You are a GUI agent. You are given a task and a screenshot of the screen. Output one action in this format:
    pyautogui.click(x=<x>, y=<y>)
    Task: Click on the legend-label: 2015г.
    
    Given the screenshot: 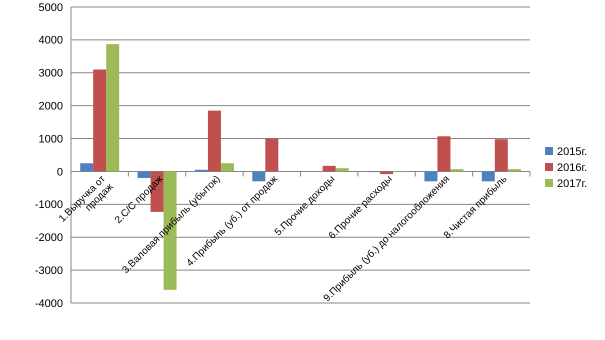 What is the action you would take?
    pyautogui.click(x=572, y=152)
    